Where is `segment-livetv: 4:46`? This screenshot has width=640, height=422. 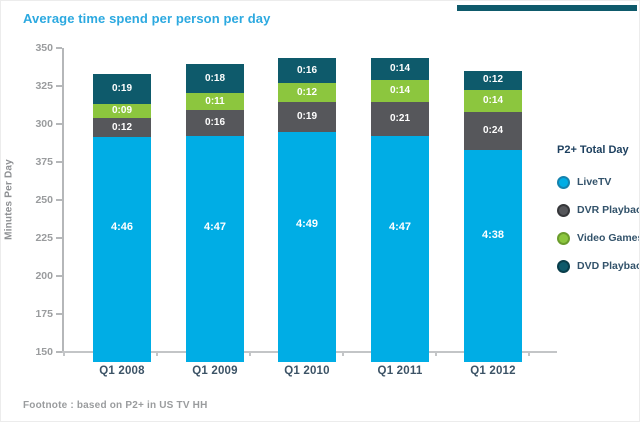 segment-livetv: 4:46 is located at coordinates (122, 249).